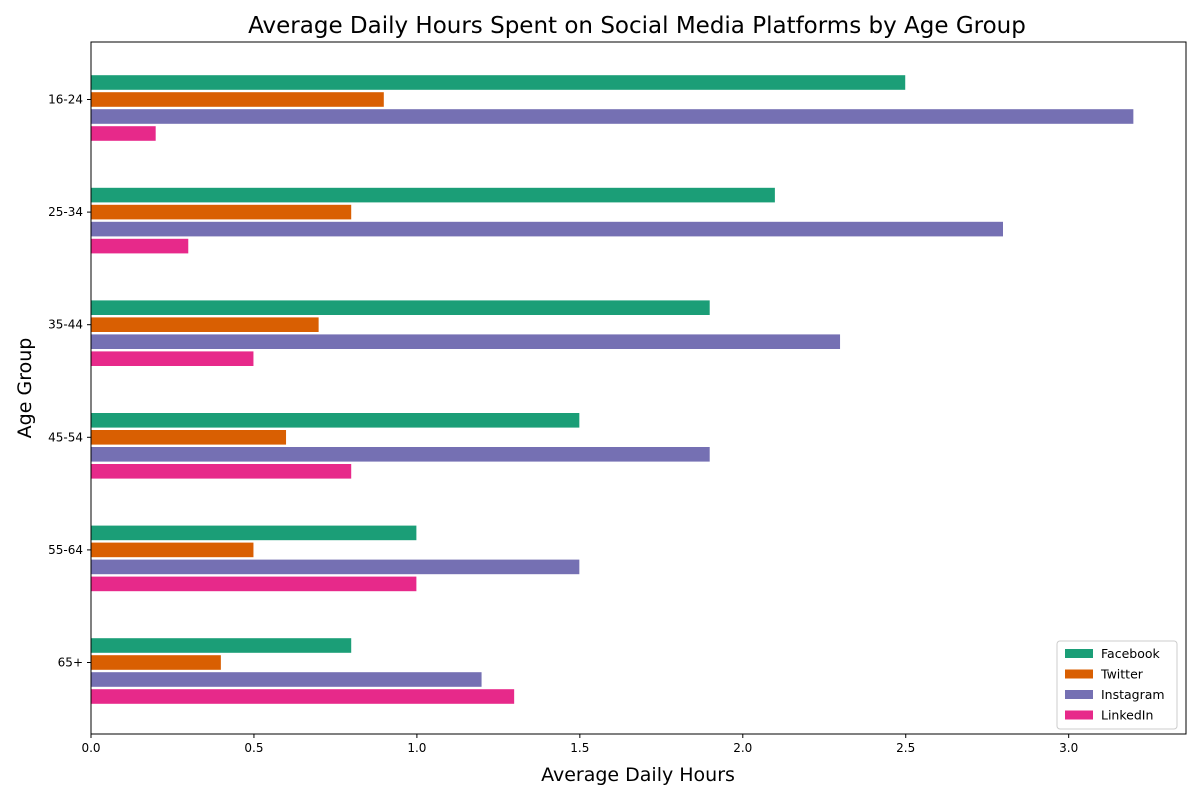 The height and width of the screenshot is (804, 1200). What do you see at coordinates (90, 748) in the screenshot?
I see `x-tick-label: 0.0` at bounding box center [90, 748].